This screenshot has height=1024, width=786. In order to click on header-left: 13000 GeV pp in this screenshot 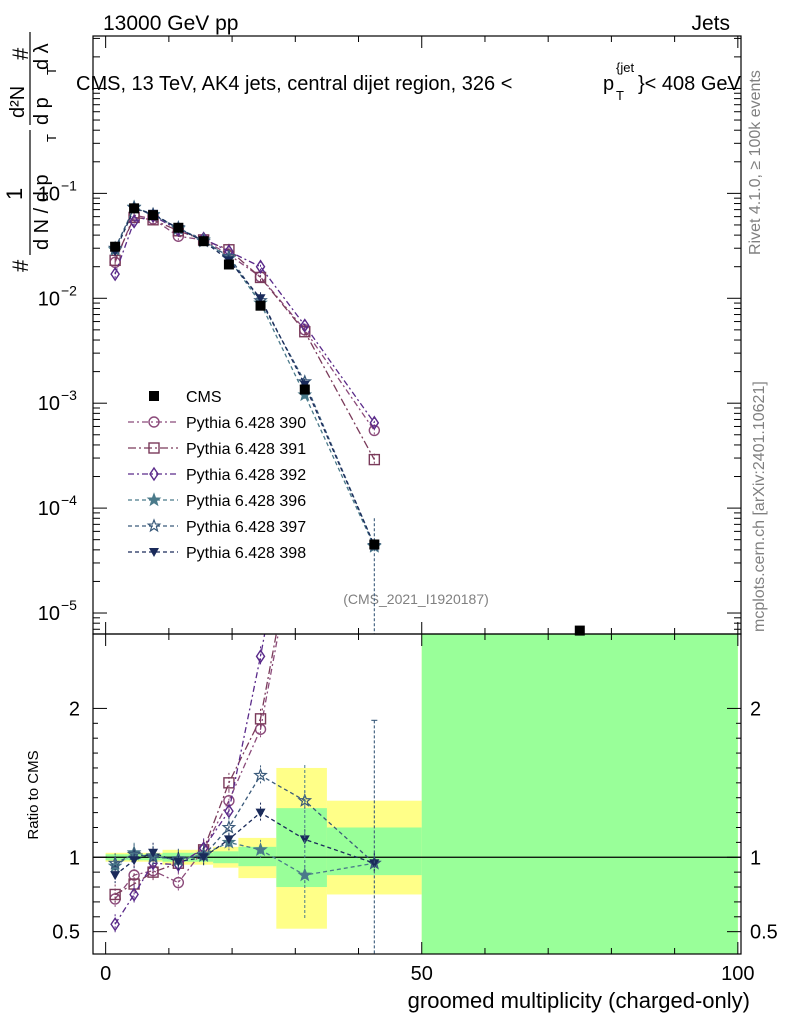, I will do `click(170, 23)`.